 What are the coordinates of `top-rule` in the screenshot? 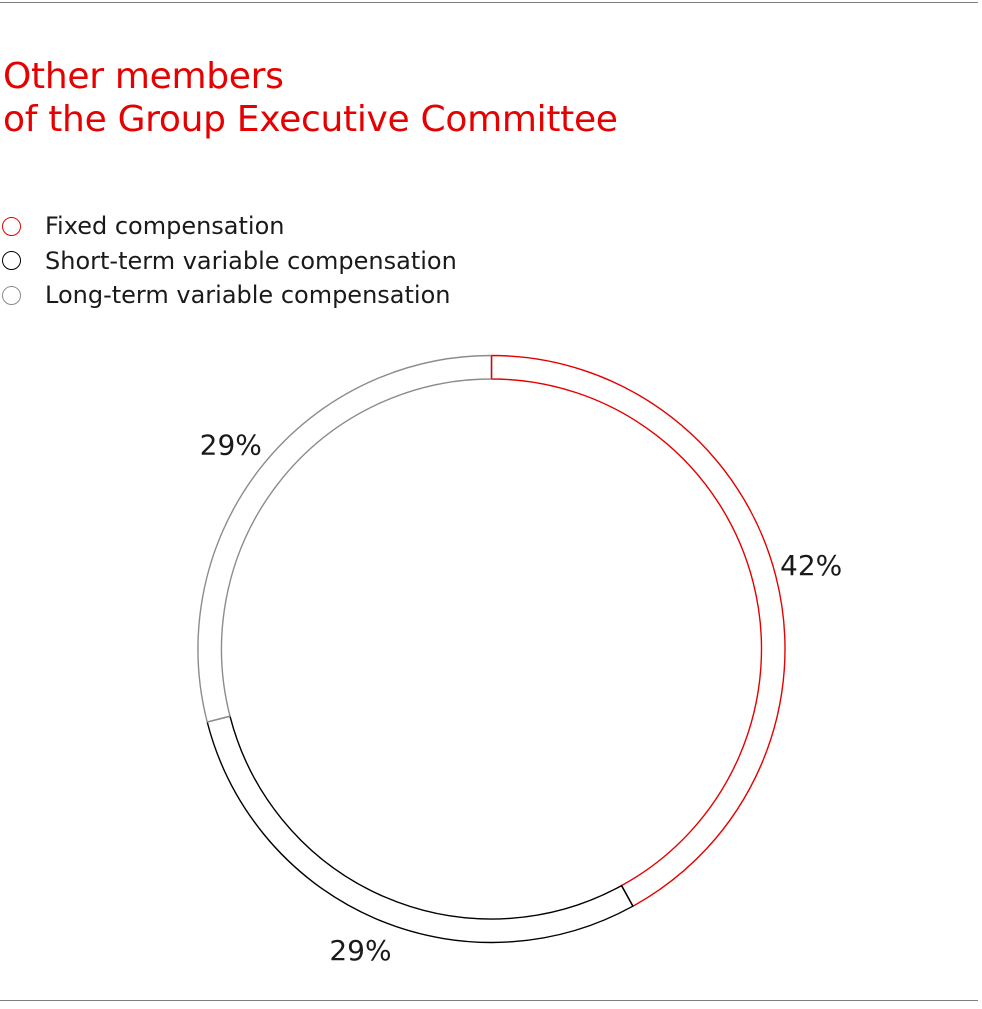 It's located at (489, 2).